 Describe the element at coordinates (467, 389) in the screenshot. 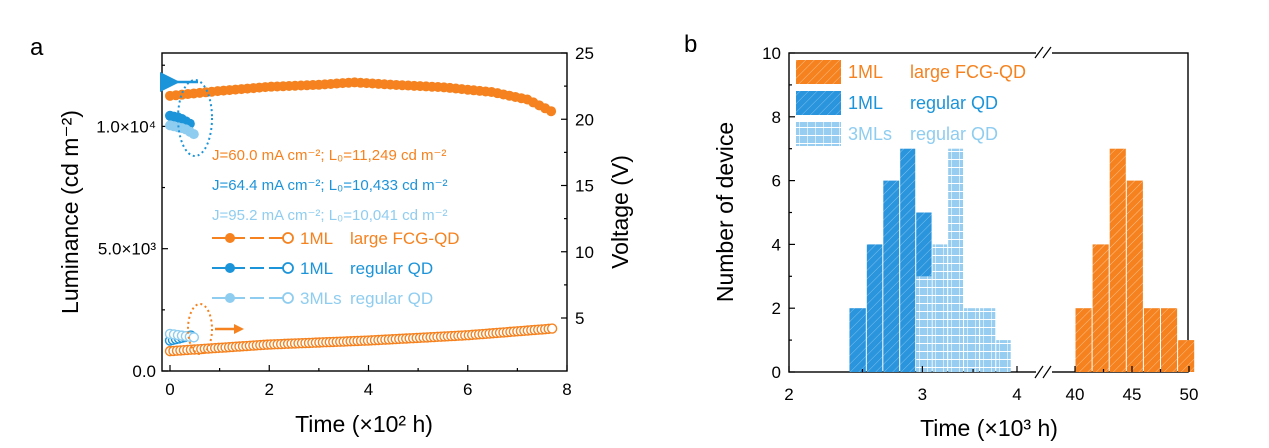

I see `panel-a-x-tick-label: 6` at that location.